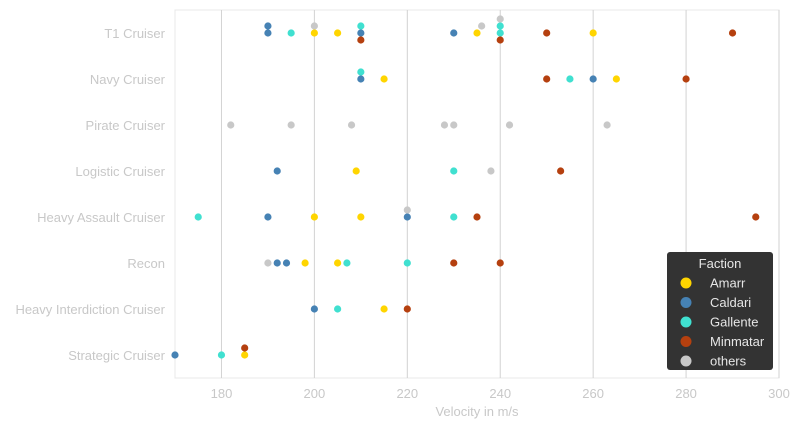 The width and height of the screenshot is (800, 428). What do you see at coordinates (686, 322) in the screenshot?
I see `legend-marker-gallente` at bounding box center [686, 322].